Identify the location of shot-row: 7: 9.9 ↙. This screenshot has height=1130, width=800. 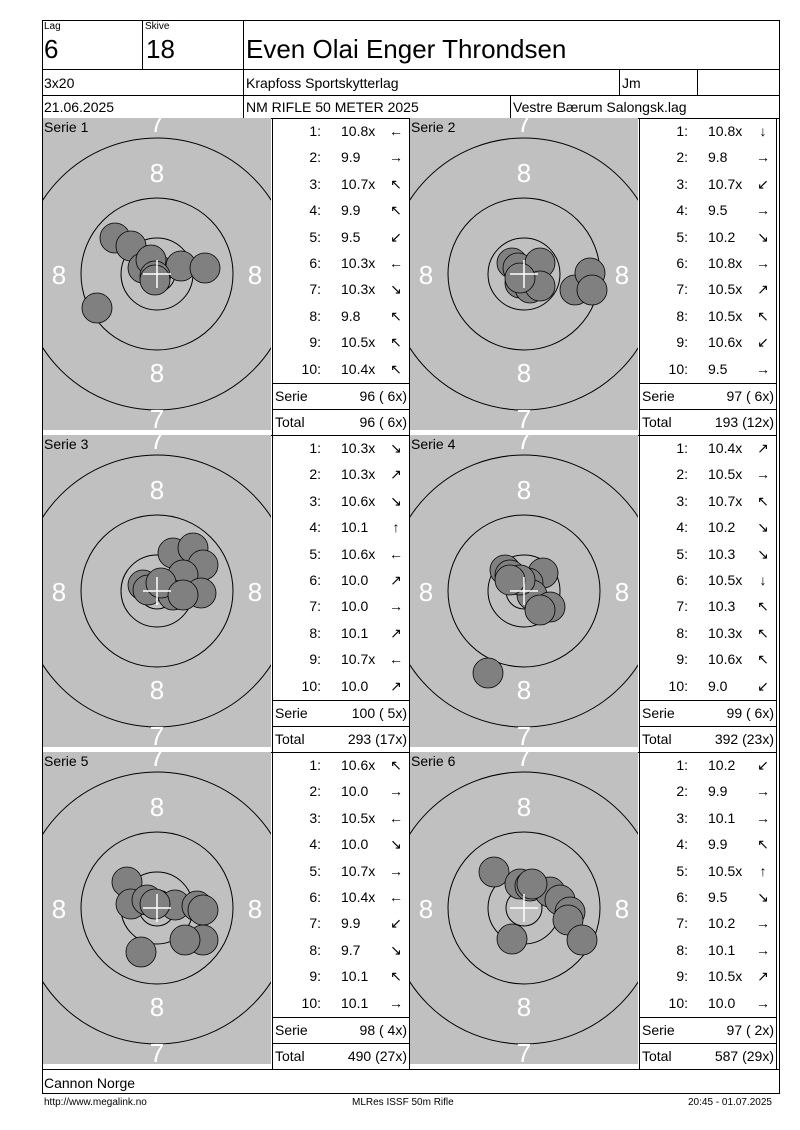
(341, 923).